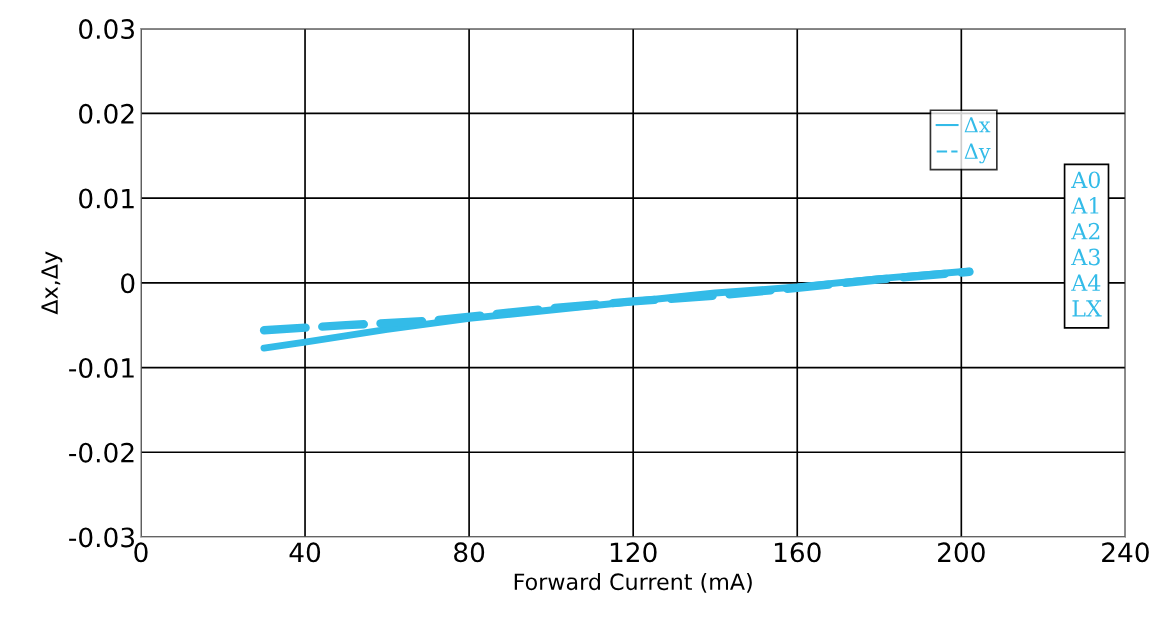 This screenshot has width=1165, height=637. I want to click on y-tick-label: 0.01, so click(106, 198).